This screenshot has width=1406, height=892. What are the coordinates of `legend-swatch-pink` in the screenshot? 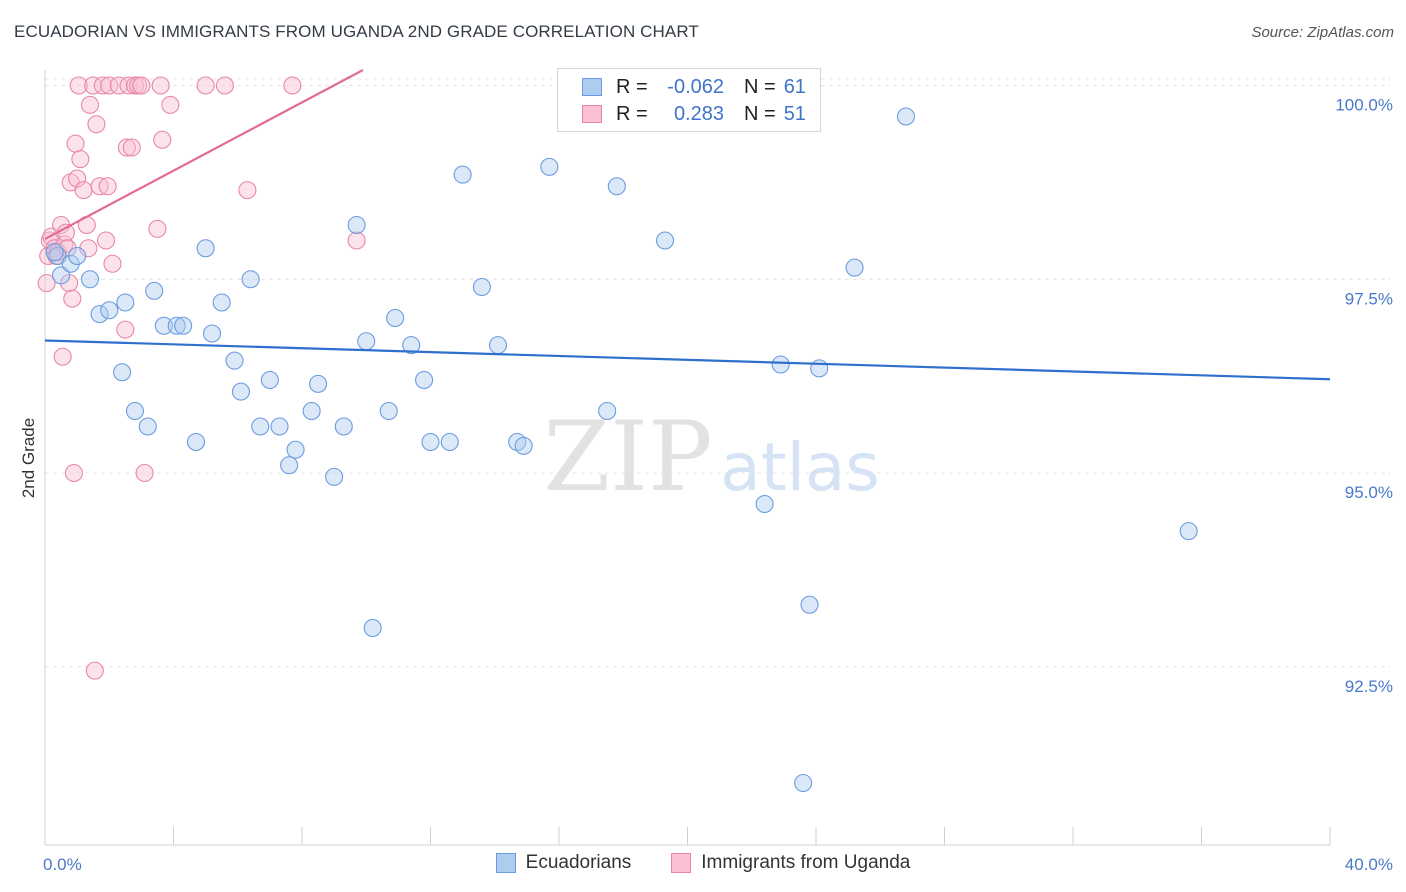 It's located at (681, 863).